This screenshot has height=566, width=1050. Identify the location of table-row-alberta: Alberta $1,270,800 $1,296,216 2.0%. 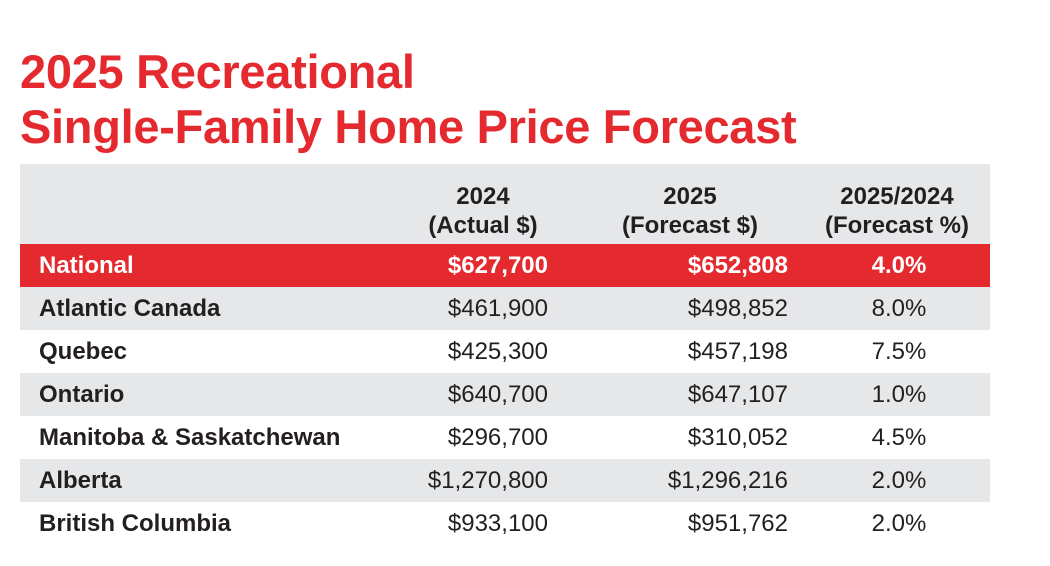
(505, 480).